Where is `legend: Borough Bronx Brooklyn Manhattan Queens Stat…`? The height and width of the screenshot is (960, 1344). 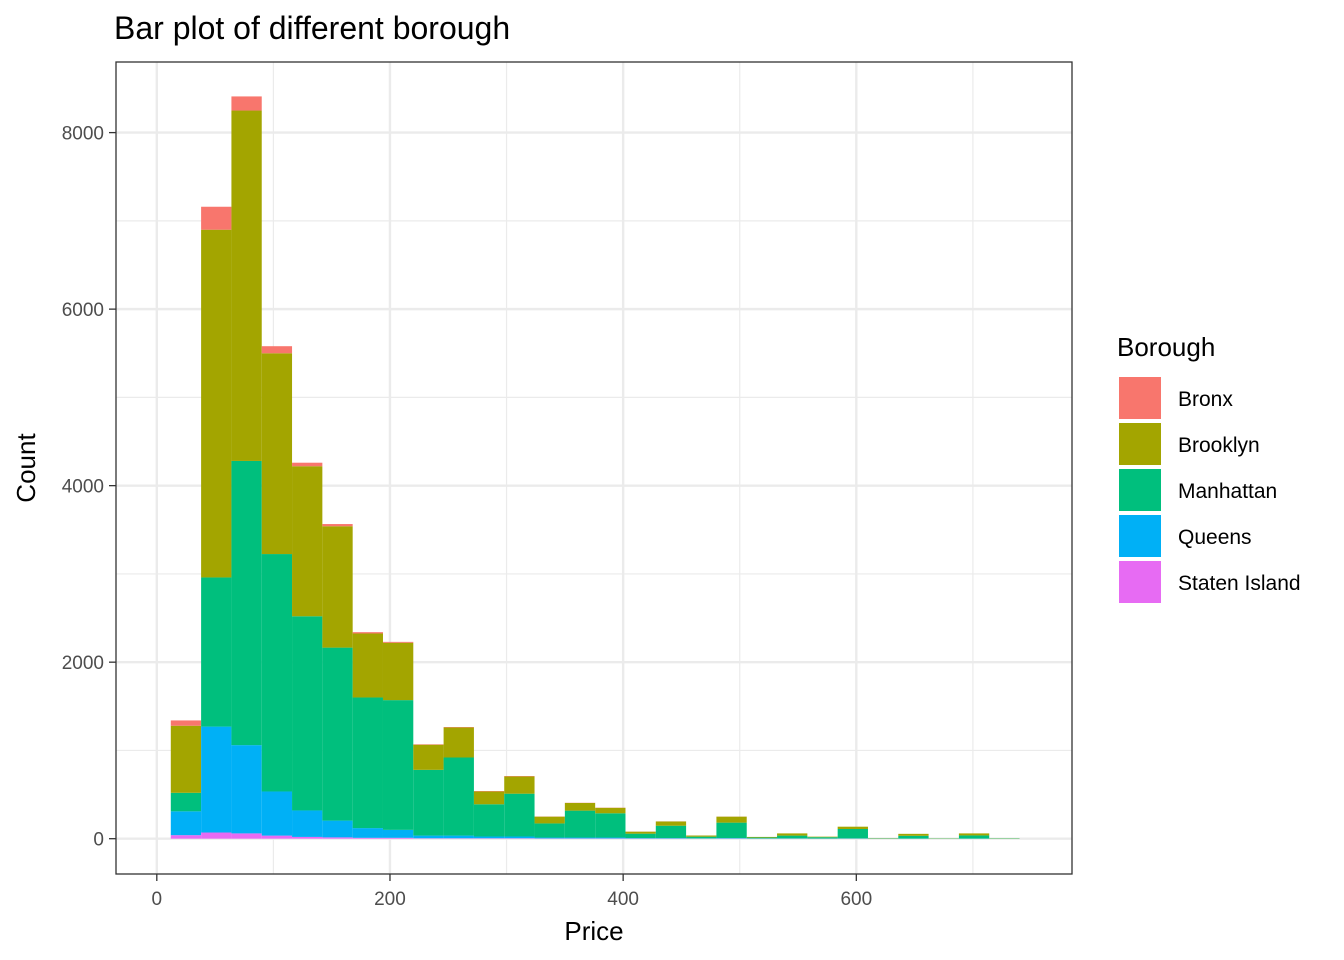
legend: Borough Bronx Brooklyn Manhattan Queens Stat… is located at coordinates (1209, 467).